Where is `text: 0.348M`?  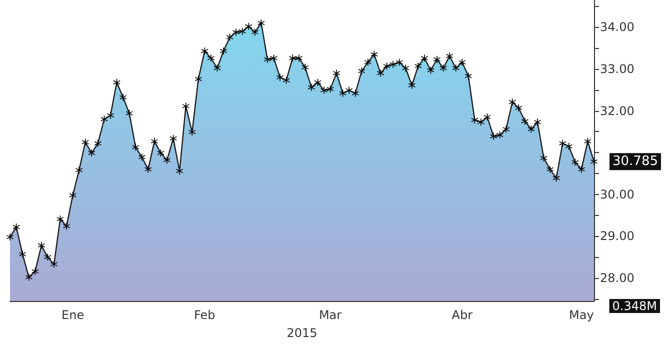
text: 0.348M is located at coordinates (635, 306).